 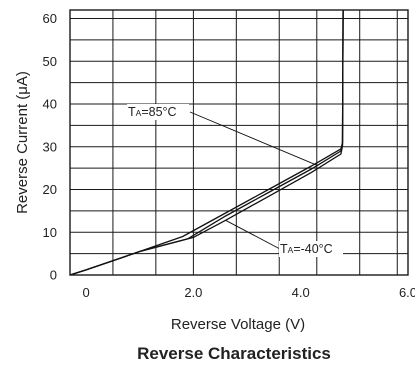 I want to click on annotation-2: TA=-40°C, so click(x=284, y=238).